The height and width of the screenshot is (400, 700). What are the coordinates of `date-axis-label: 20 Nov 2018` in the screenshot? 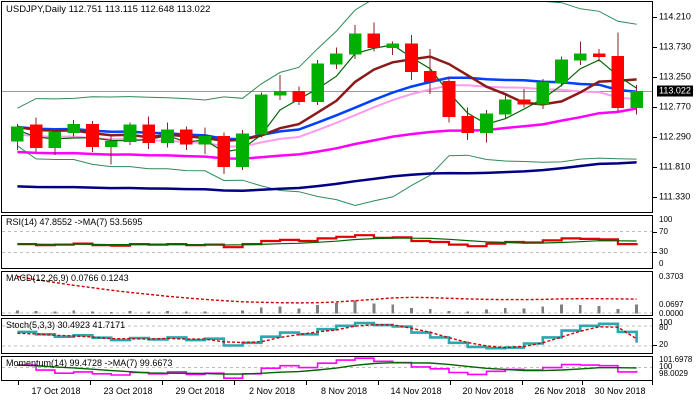 It's located at (488, 391).